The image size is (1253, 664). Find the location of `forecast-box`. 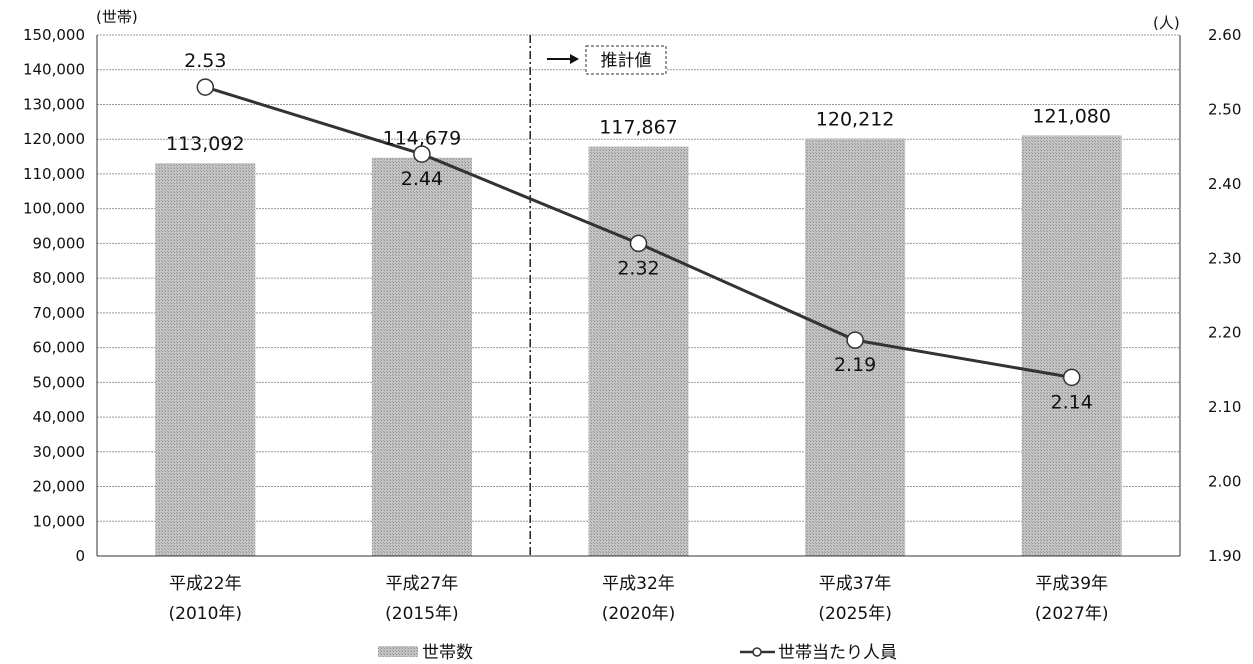

forecast-box is located at coordinates (626, 60).